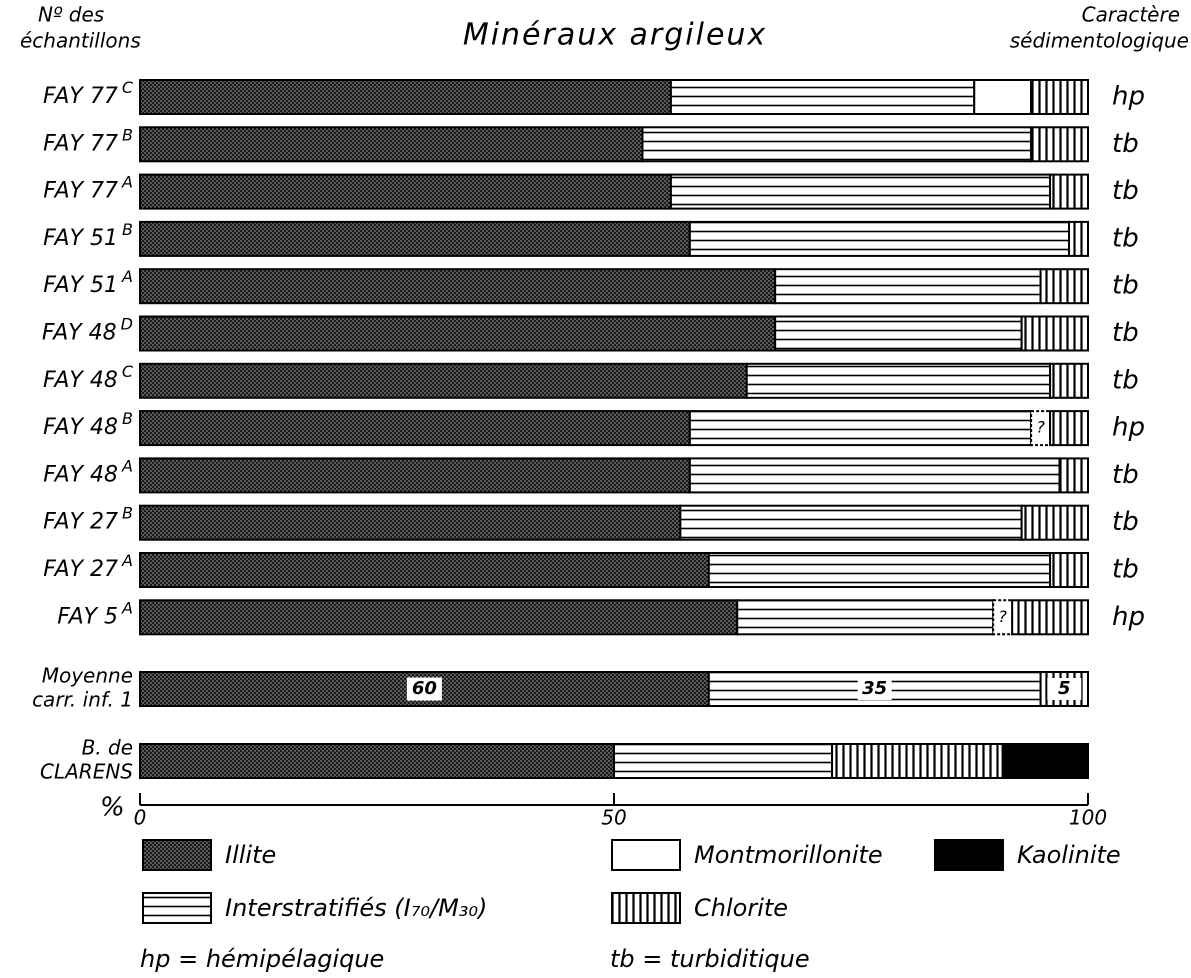  I want to click on category-label: carr. inf. 1, so click(82, 700).